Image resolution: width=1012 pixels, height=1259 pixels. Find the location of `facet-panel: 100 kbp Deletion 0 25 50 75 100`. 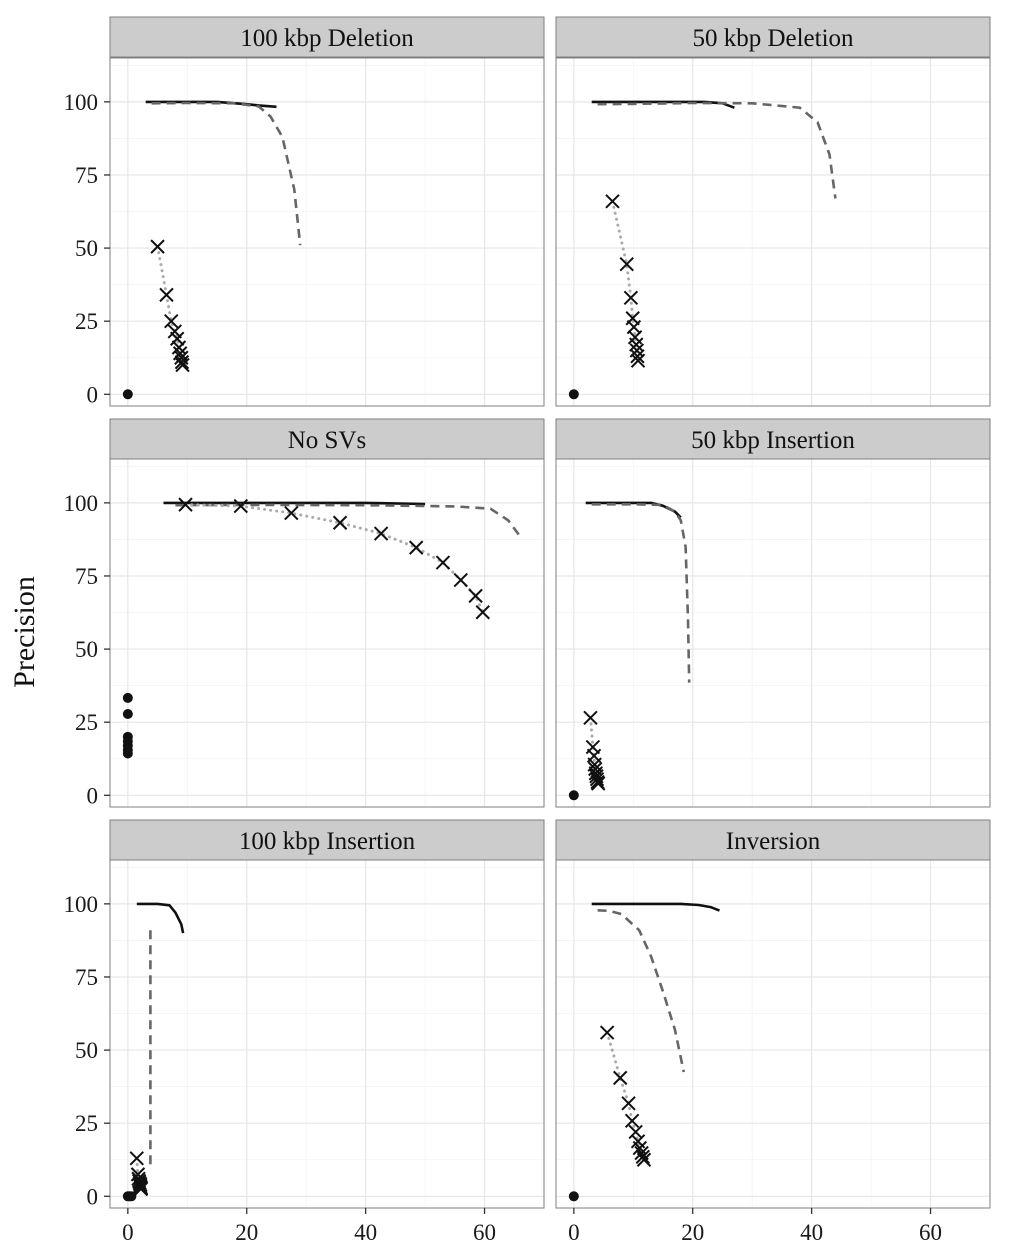

facet-panel: 100 kbp Deletion 0 25 50 75 100 is located at coordinates (304, 211).